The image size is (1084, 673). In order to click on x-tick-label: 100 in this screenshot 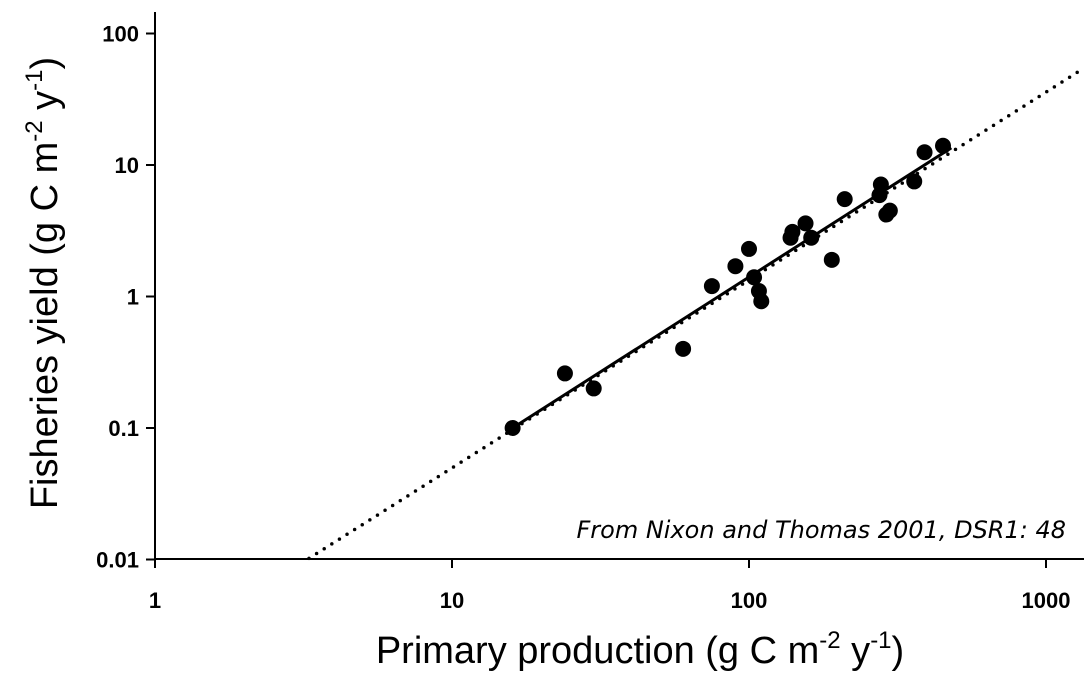, I will do `click(749, 600)`.